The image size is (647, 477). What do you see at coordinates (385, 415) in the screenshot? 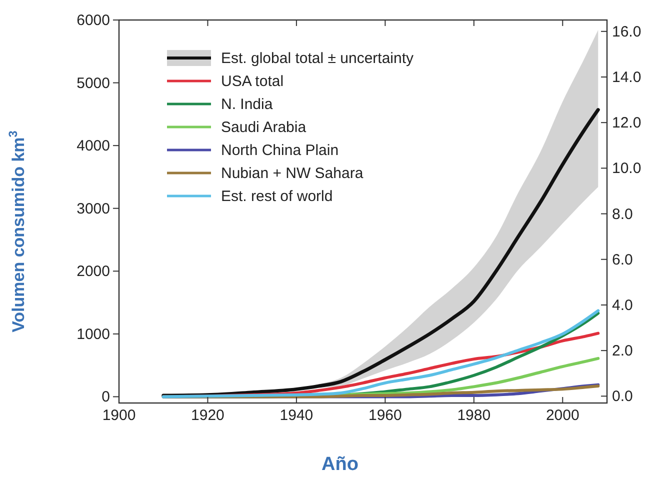
I see `x-tick-label: 1960` at bounding box center [385, 415].